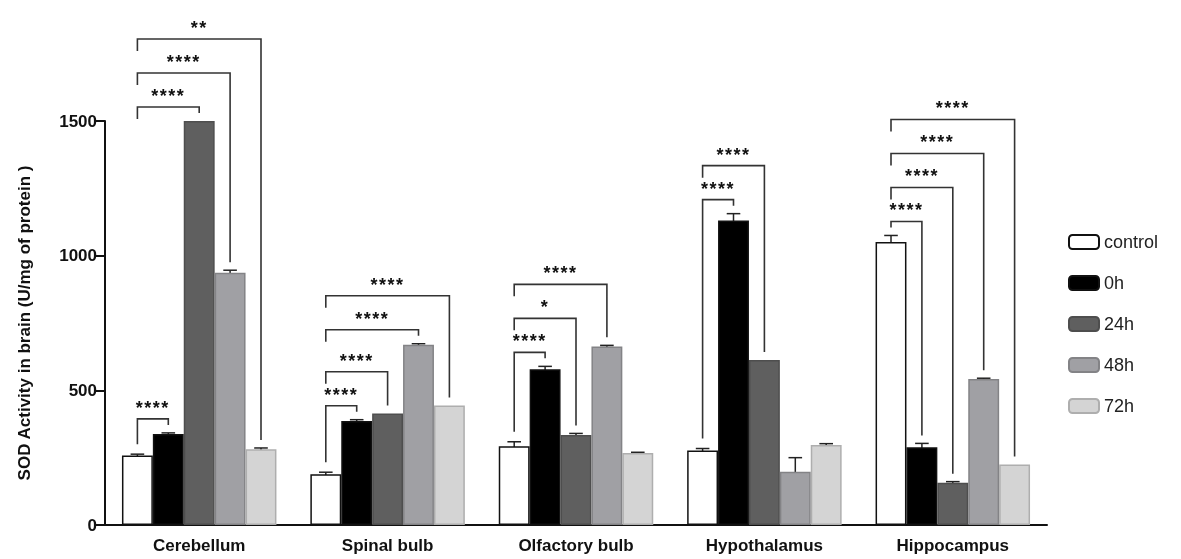 This screenshot has width=1181, height=559. Describe the element at coordinates (764, 545) in the screenshot. I see `x-tick-label: Hypothalamus` at that location.